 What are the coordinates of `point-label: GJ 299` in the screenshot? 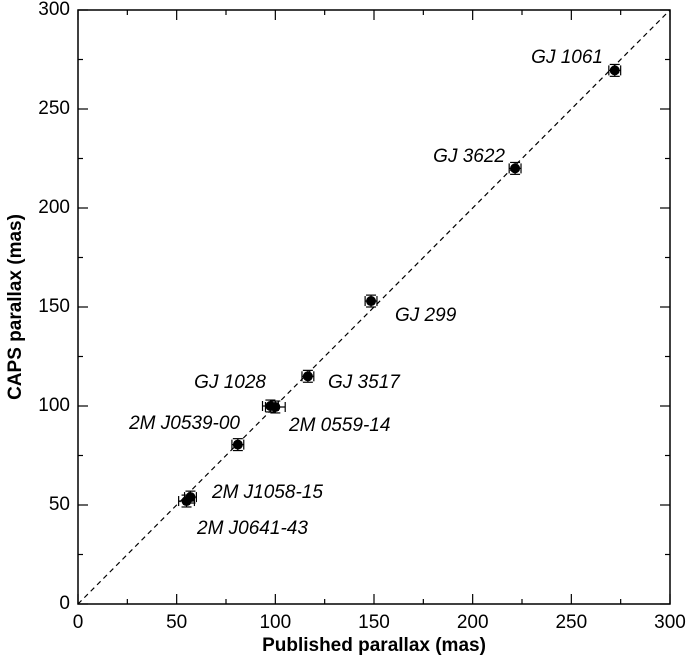 It's located at (426, 315).